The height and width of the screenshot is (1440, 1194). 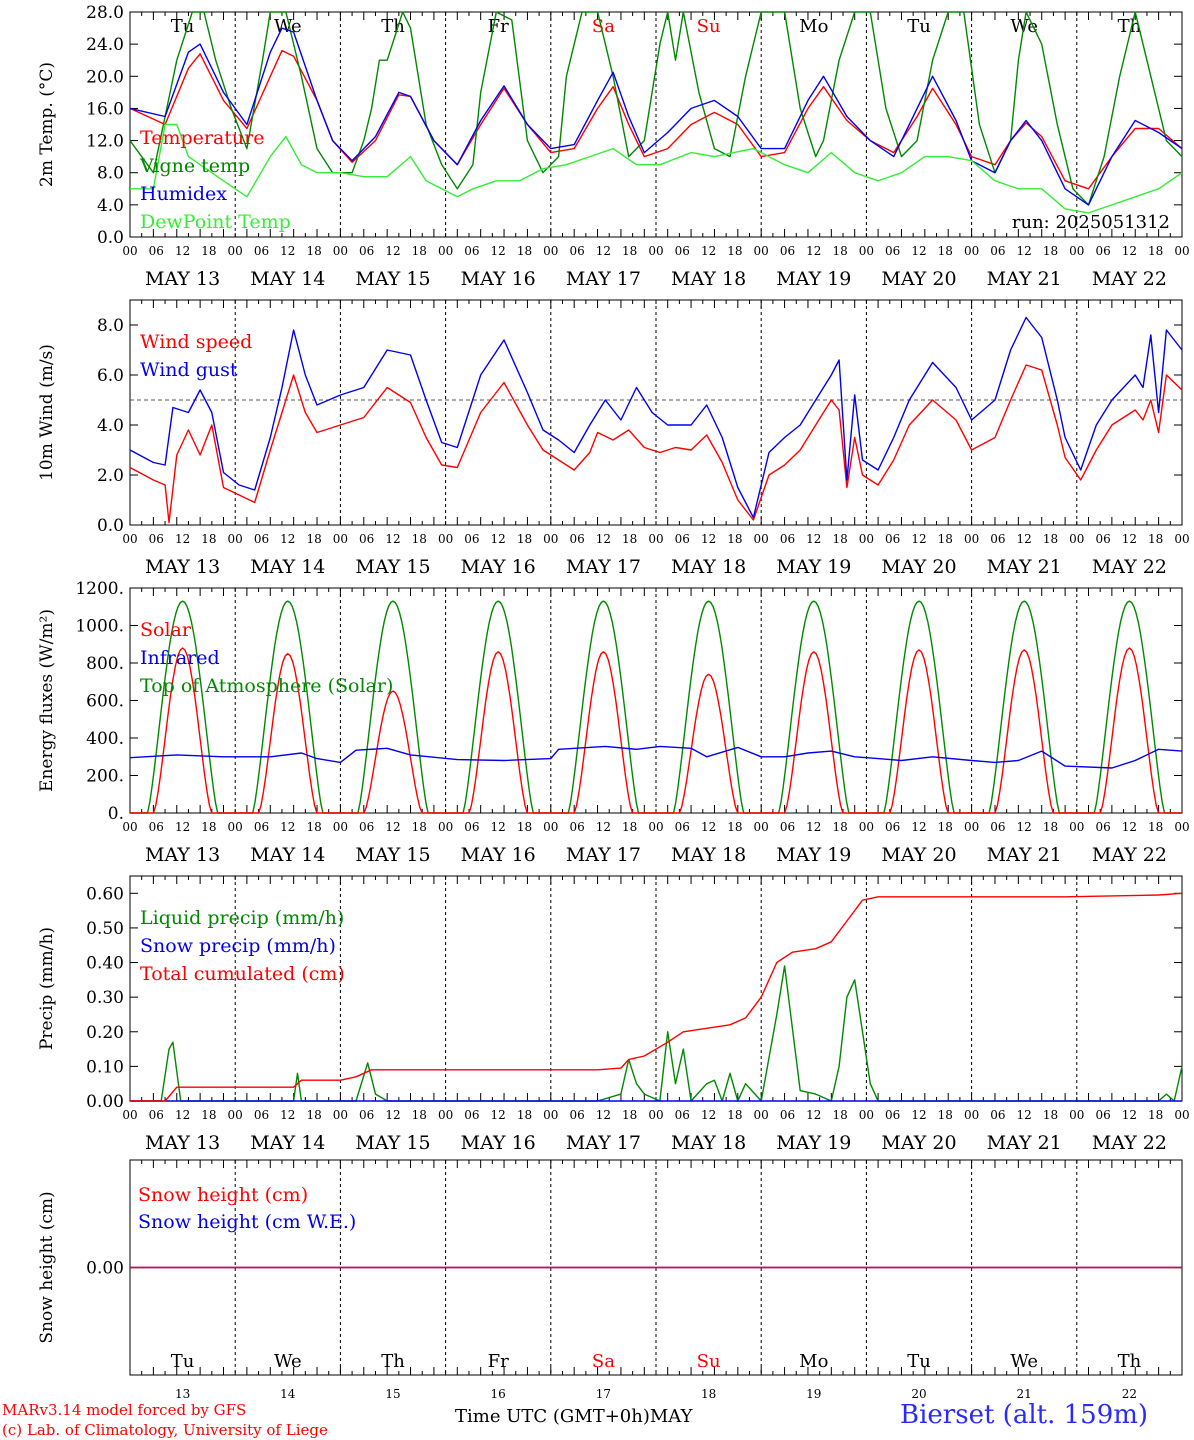 I want to click on y-tick-label: 0.50, so click(x=105, y=929).